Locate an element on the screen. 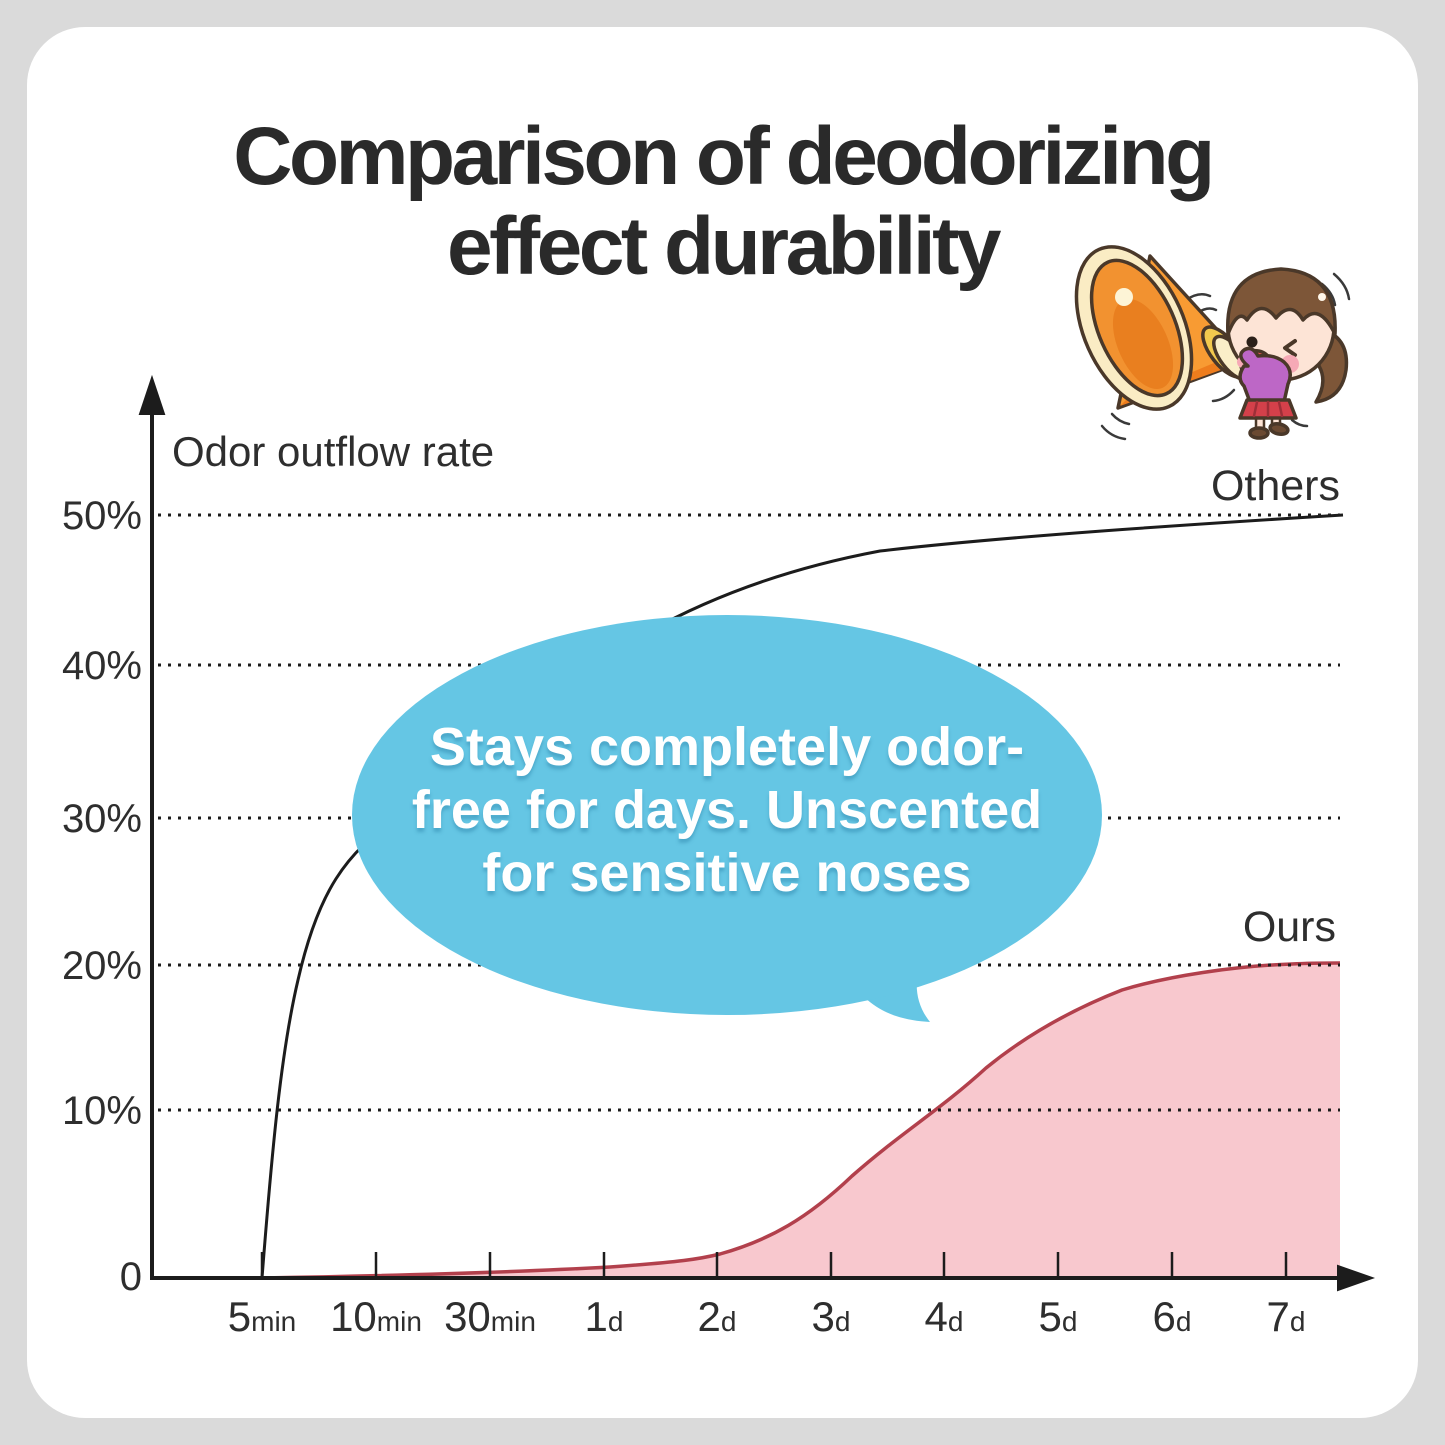 Image resolution: width=1445 pixels, height=1445 pixels. x-axis-arrow is located at coordinates (1356, 1278).